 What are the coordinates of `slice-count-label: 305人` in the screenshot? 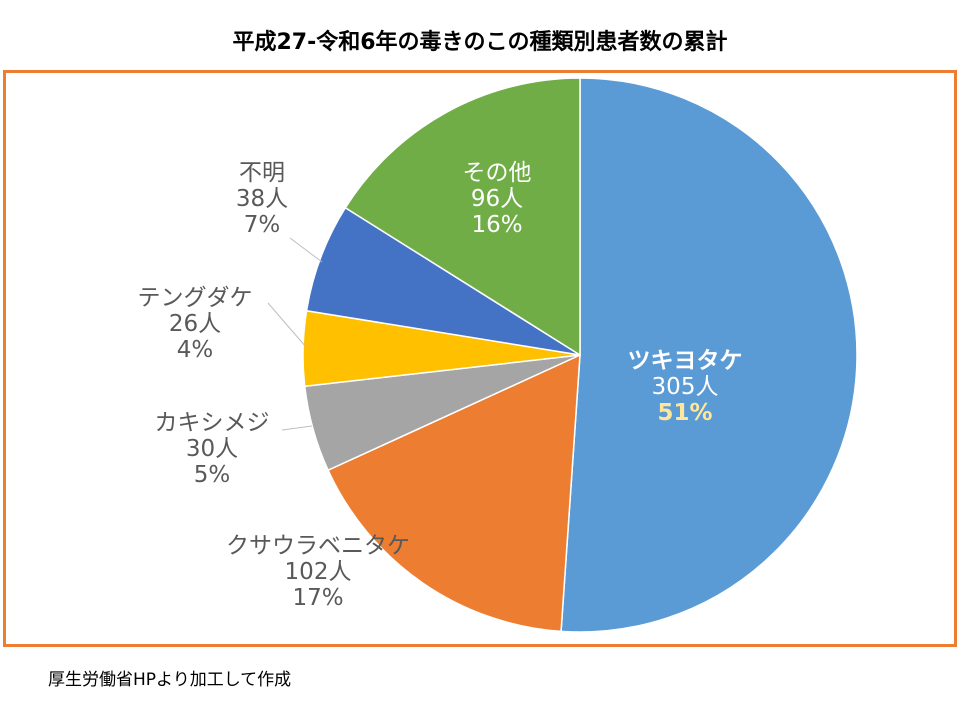 It's located at (685, 387).